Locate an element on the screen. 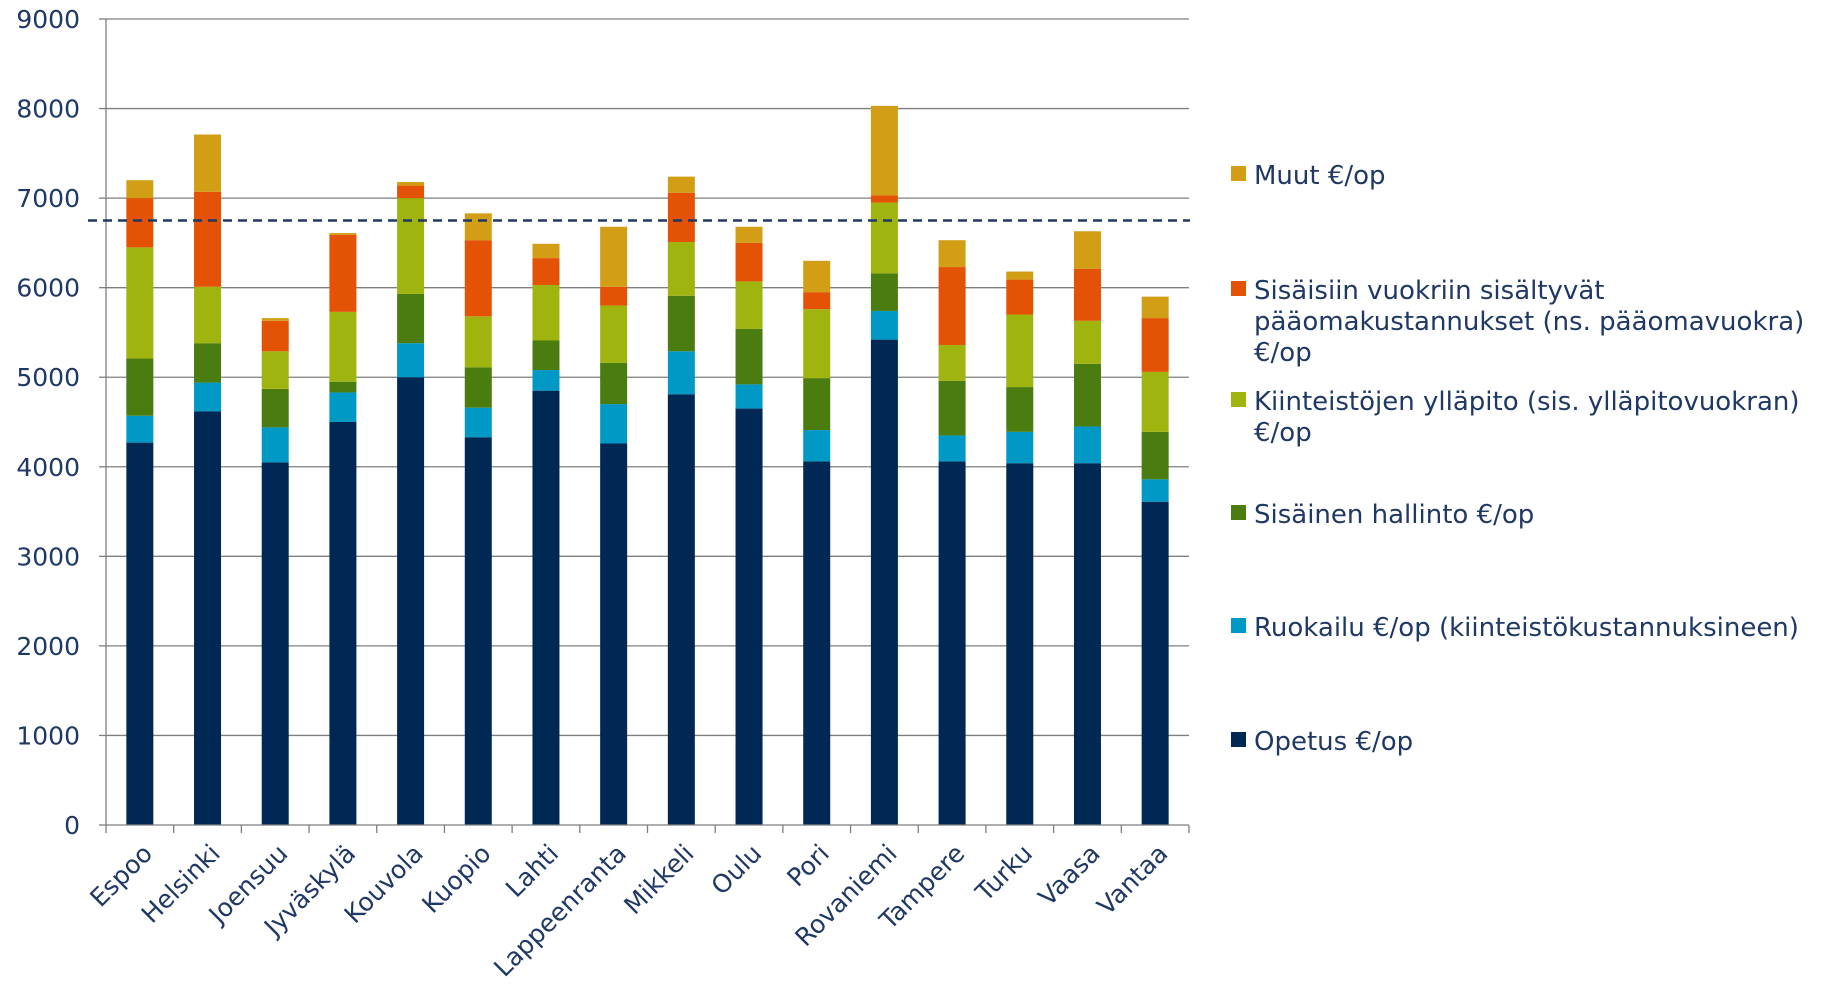  x-category-label: Lahti is located at coordinates (532, 871).